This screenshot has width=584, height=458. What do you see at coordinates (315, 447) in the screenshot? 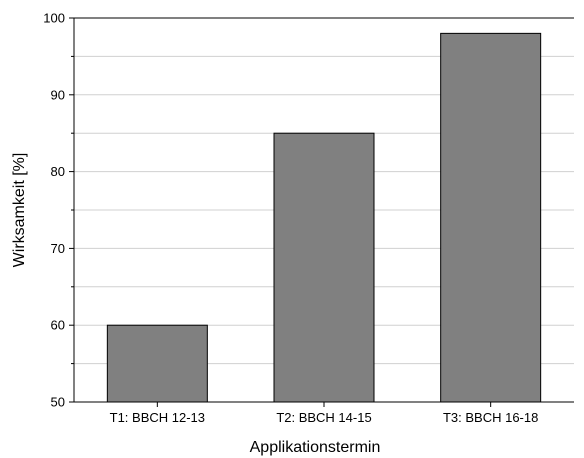
I see `x-axis-title: Applikationstermin` at bounding box center [315, 447].